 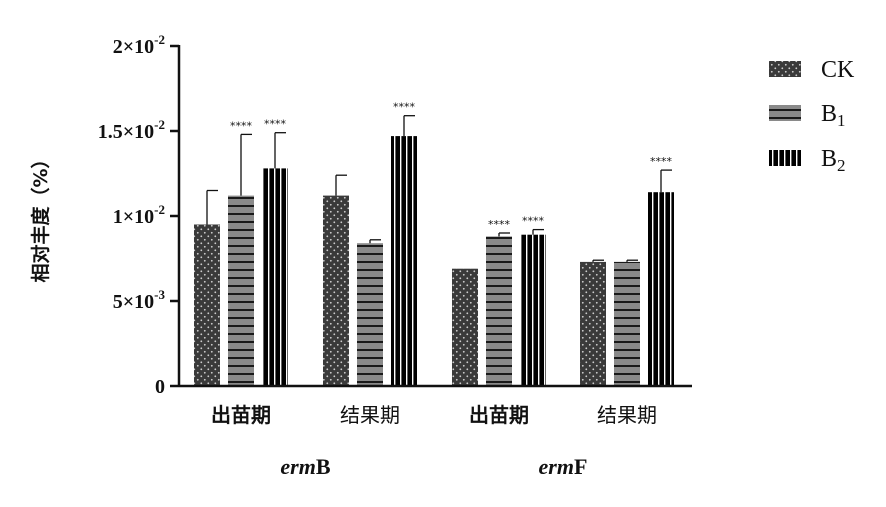 I want to click on legend-label-3: B2, so click(x=833, y=160).